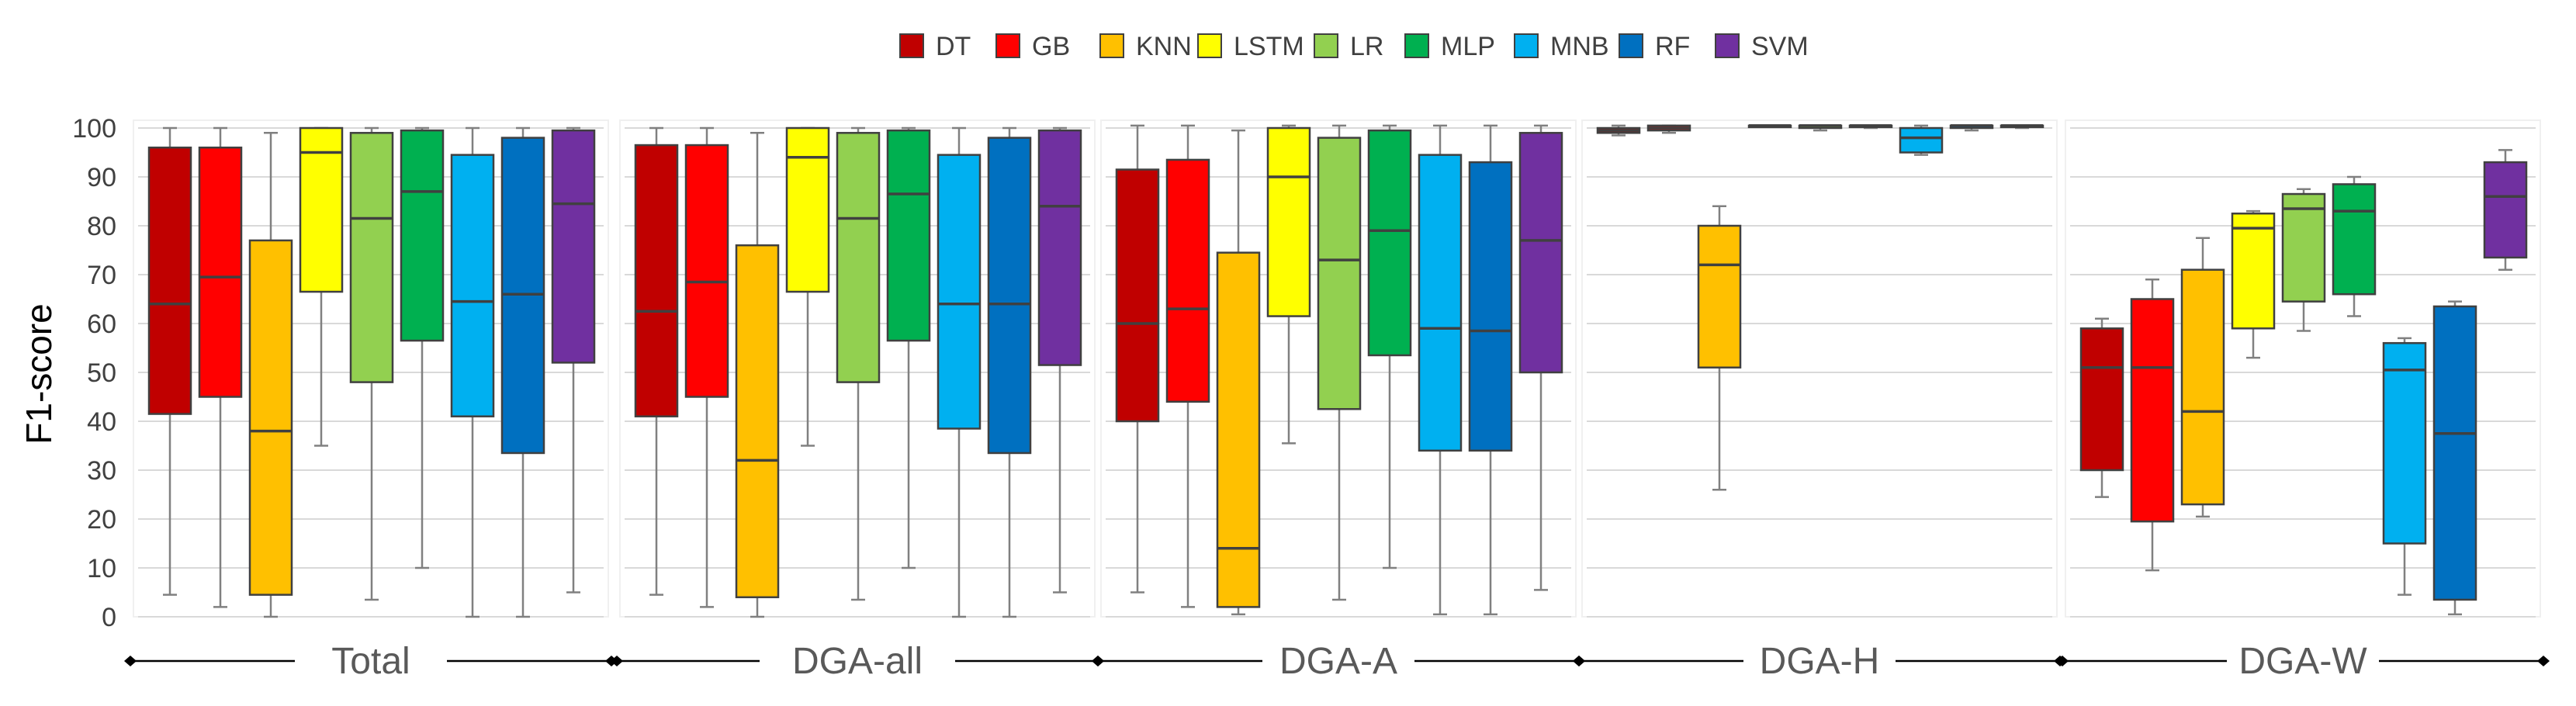  What do you see at coordinates (1769, 126) in the screenshot?
I see `box-dga-h-lstm` at bounding box center [1769, 126].